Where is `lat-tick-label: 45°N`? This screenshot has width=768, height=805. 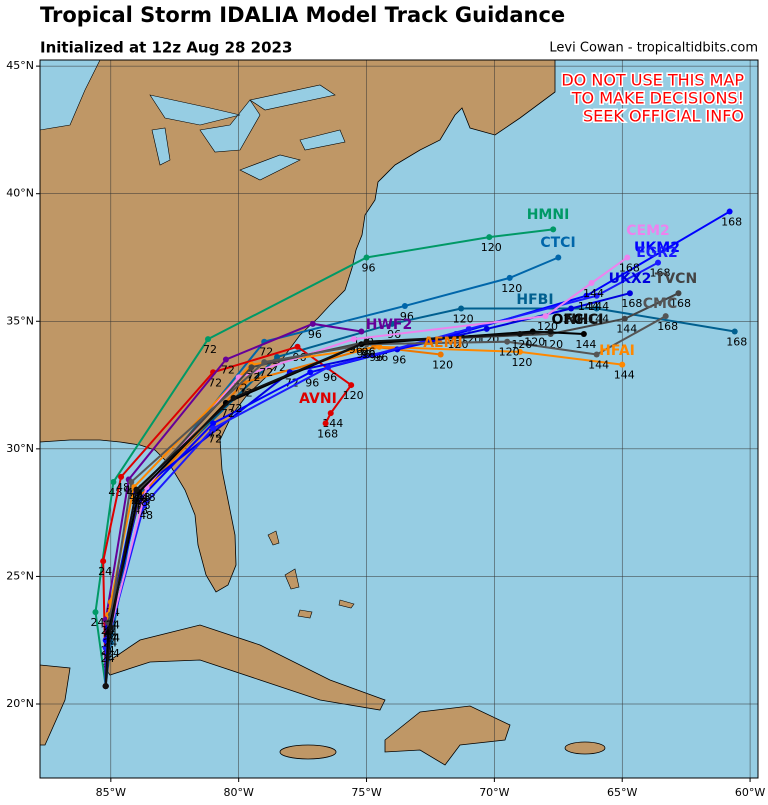
lat-tick-label: 45°N is located at coordinates (20, 65).